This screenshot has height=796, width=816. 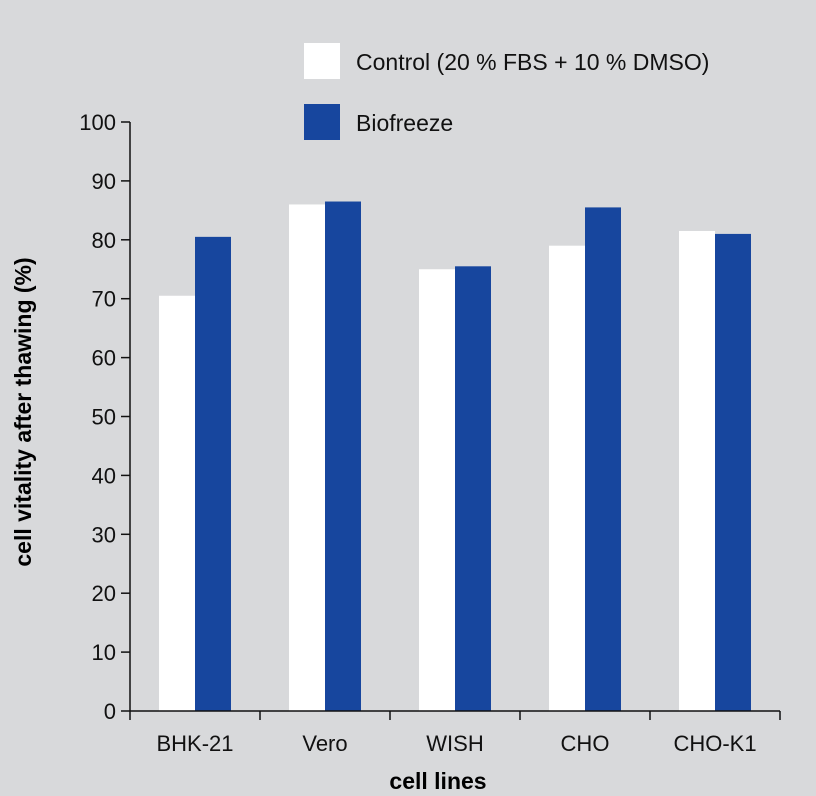 What do you see at coordinates (322, 61) in the screenshot?
I see `legend-swatch-control` at bounding box center [322, 61].